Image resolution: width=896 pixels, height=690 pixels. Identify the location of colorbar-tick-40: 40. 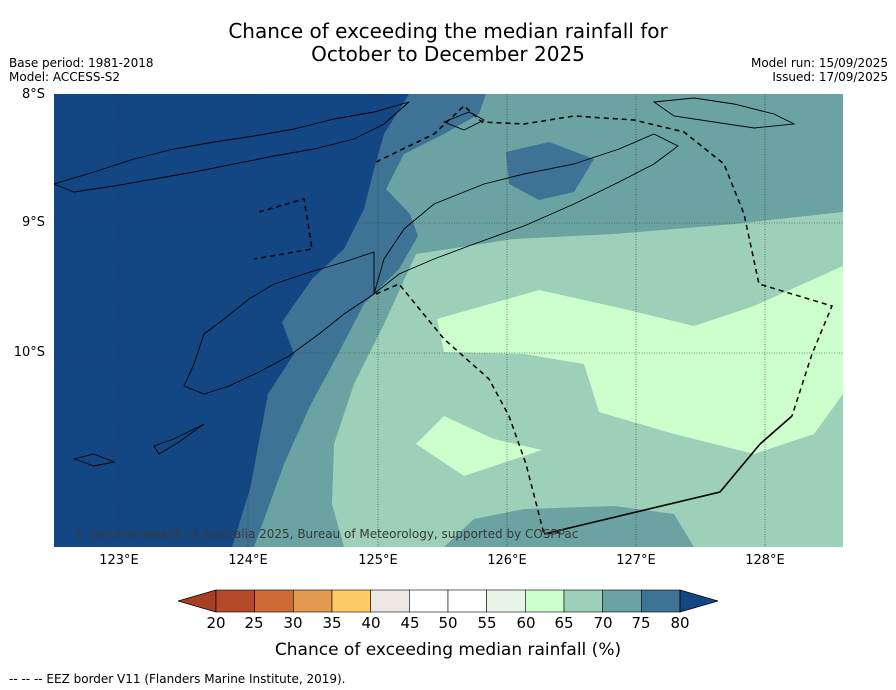
(371, 623).